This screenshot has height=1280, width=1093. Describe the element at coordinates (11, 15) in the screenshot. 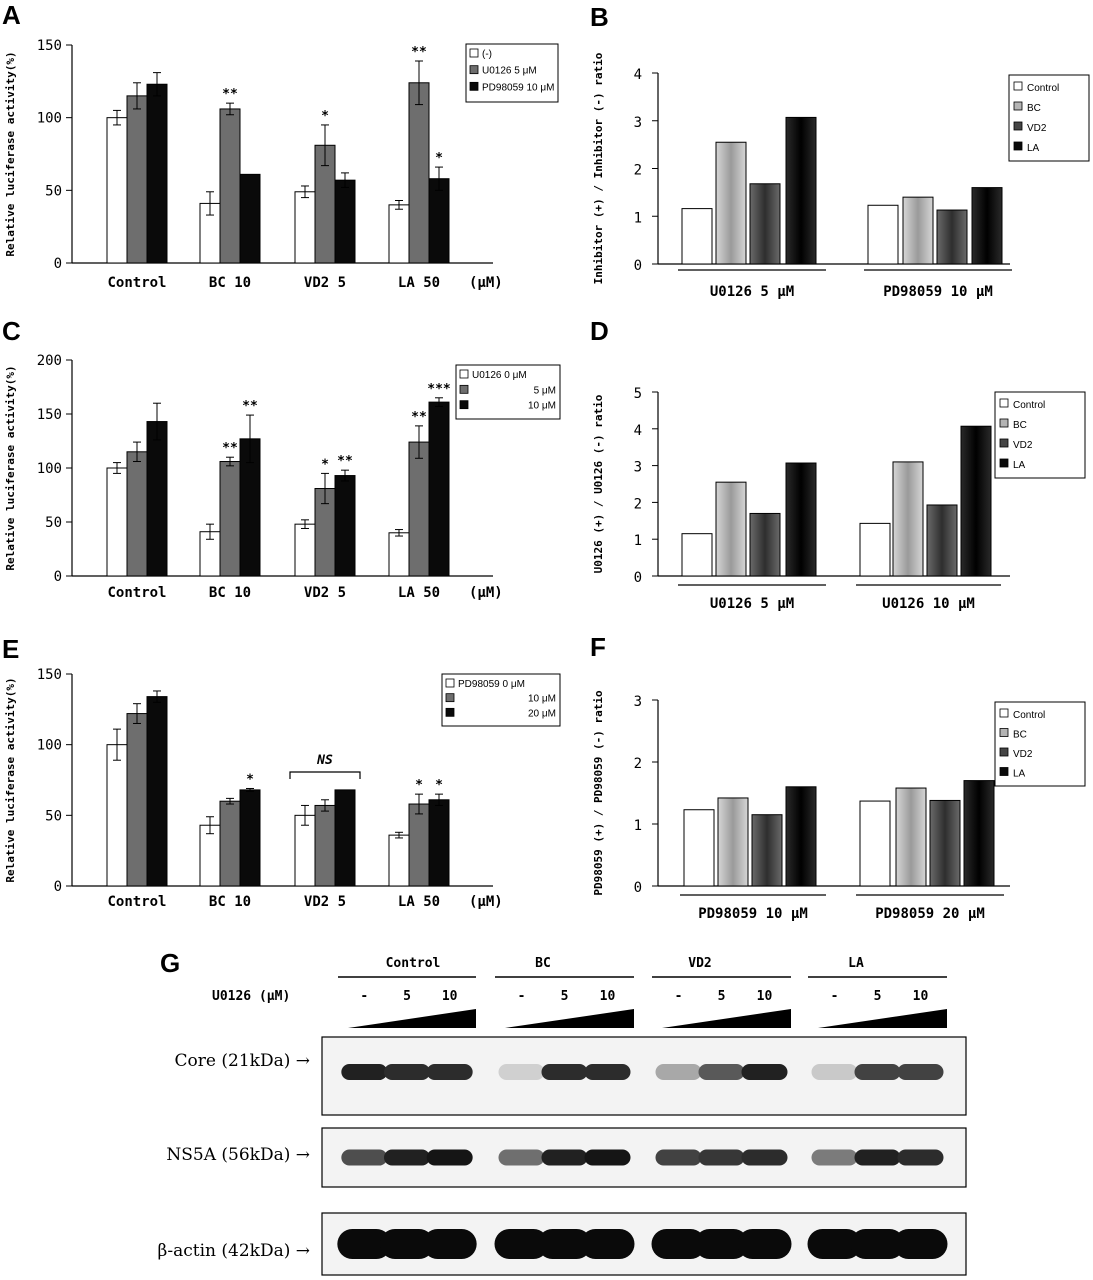

I see `panel-label-A: A` at that location.